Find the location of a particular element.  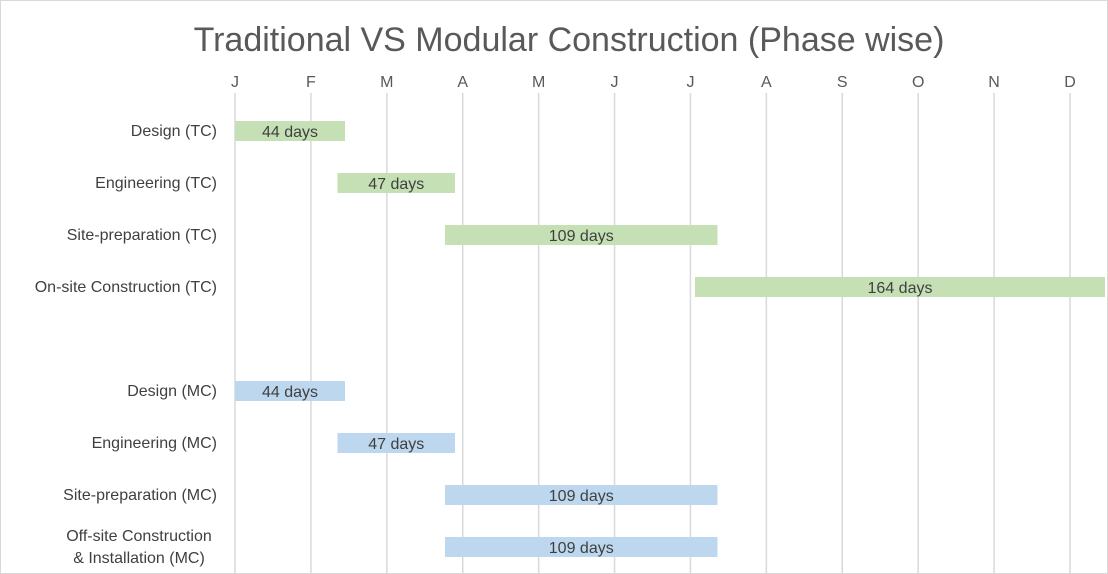

bar-data-label: 164 days is located at coordinates (900, 288).